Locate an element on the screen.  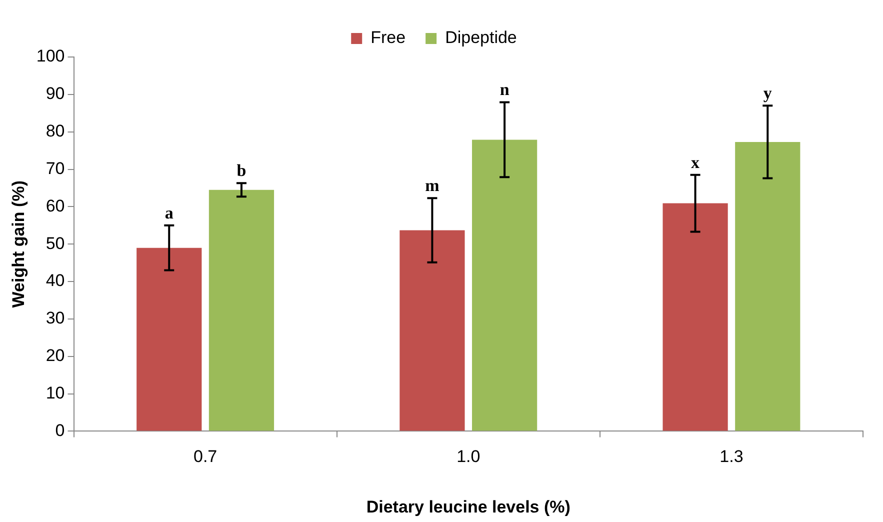
y-tick-label: 30 is located at coordinates (55, 318).